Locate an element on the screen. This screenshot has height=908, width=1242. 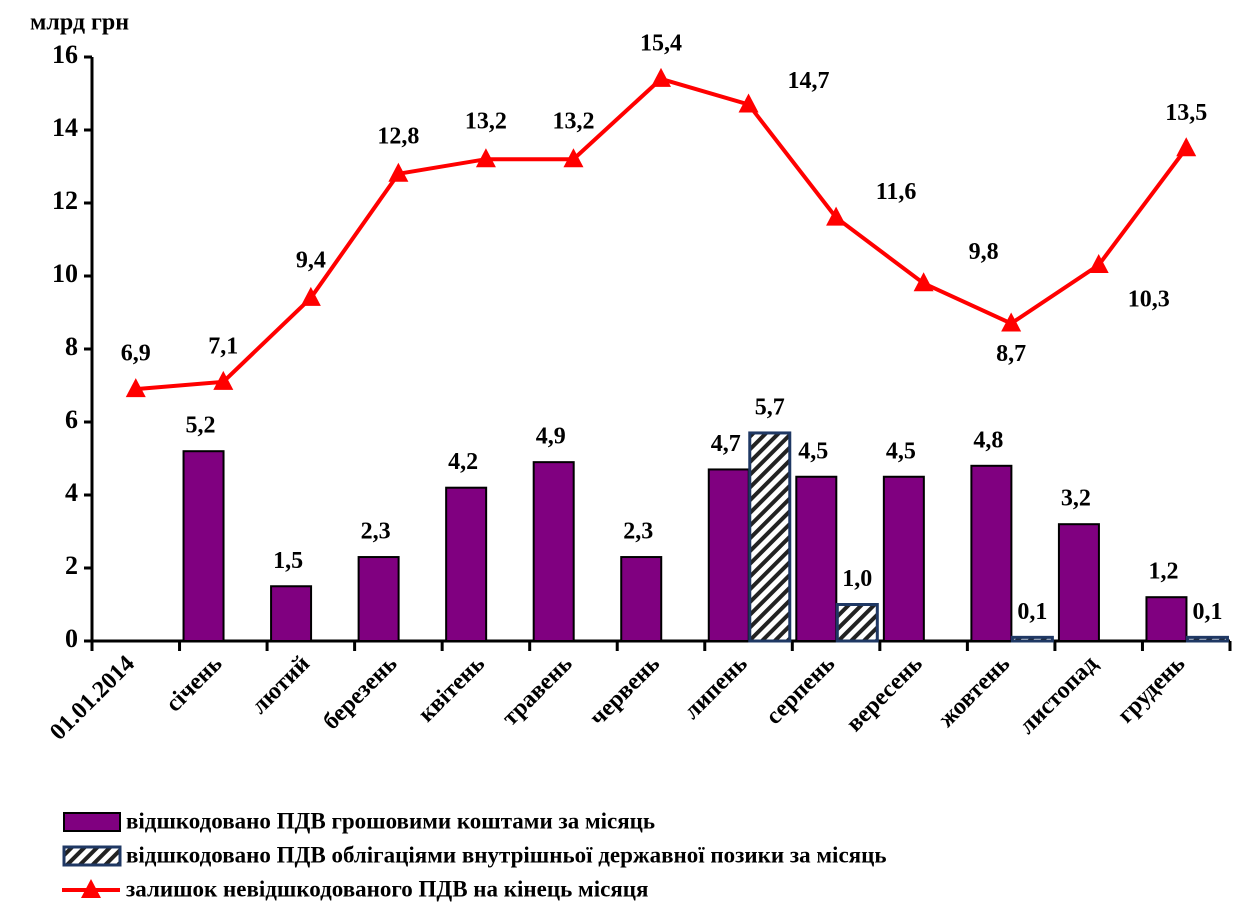
data-label: 4,9 is located at coordinates (551, 437).